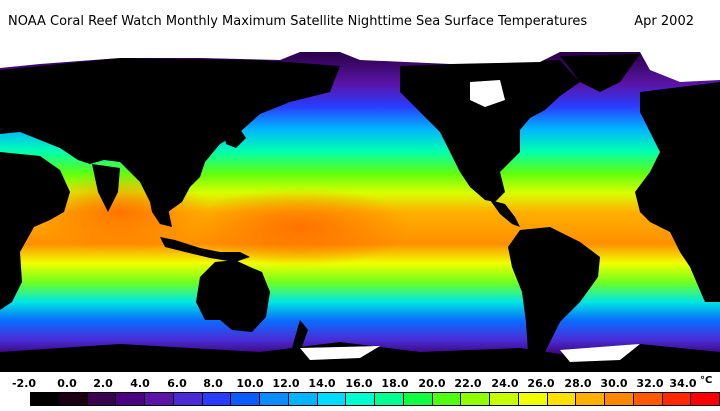 Image resolution: width=720 pixels, height=411 pixels. I want to click on antarctic-ice-east, so click(600, 353).